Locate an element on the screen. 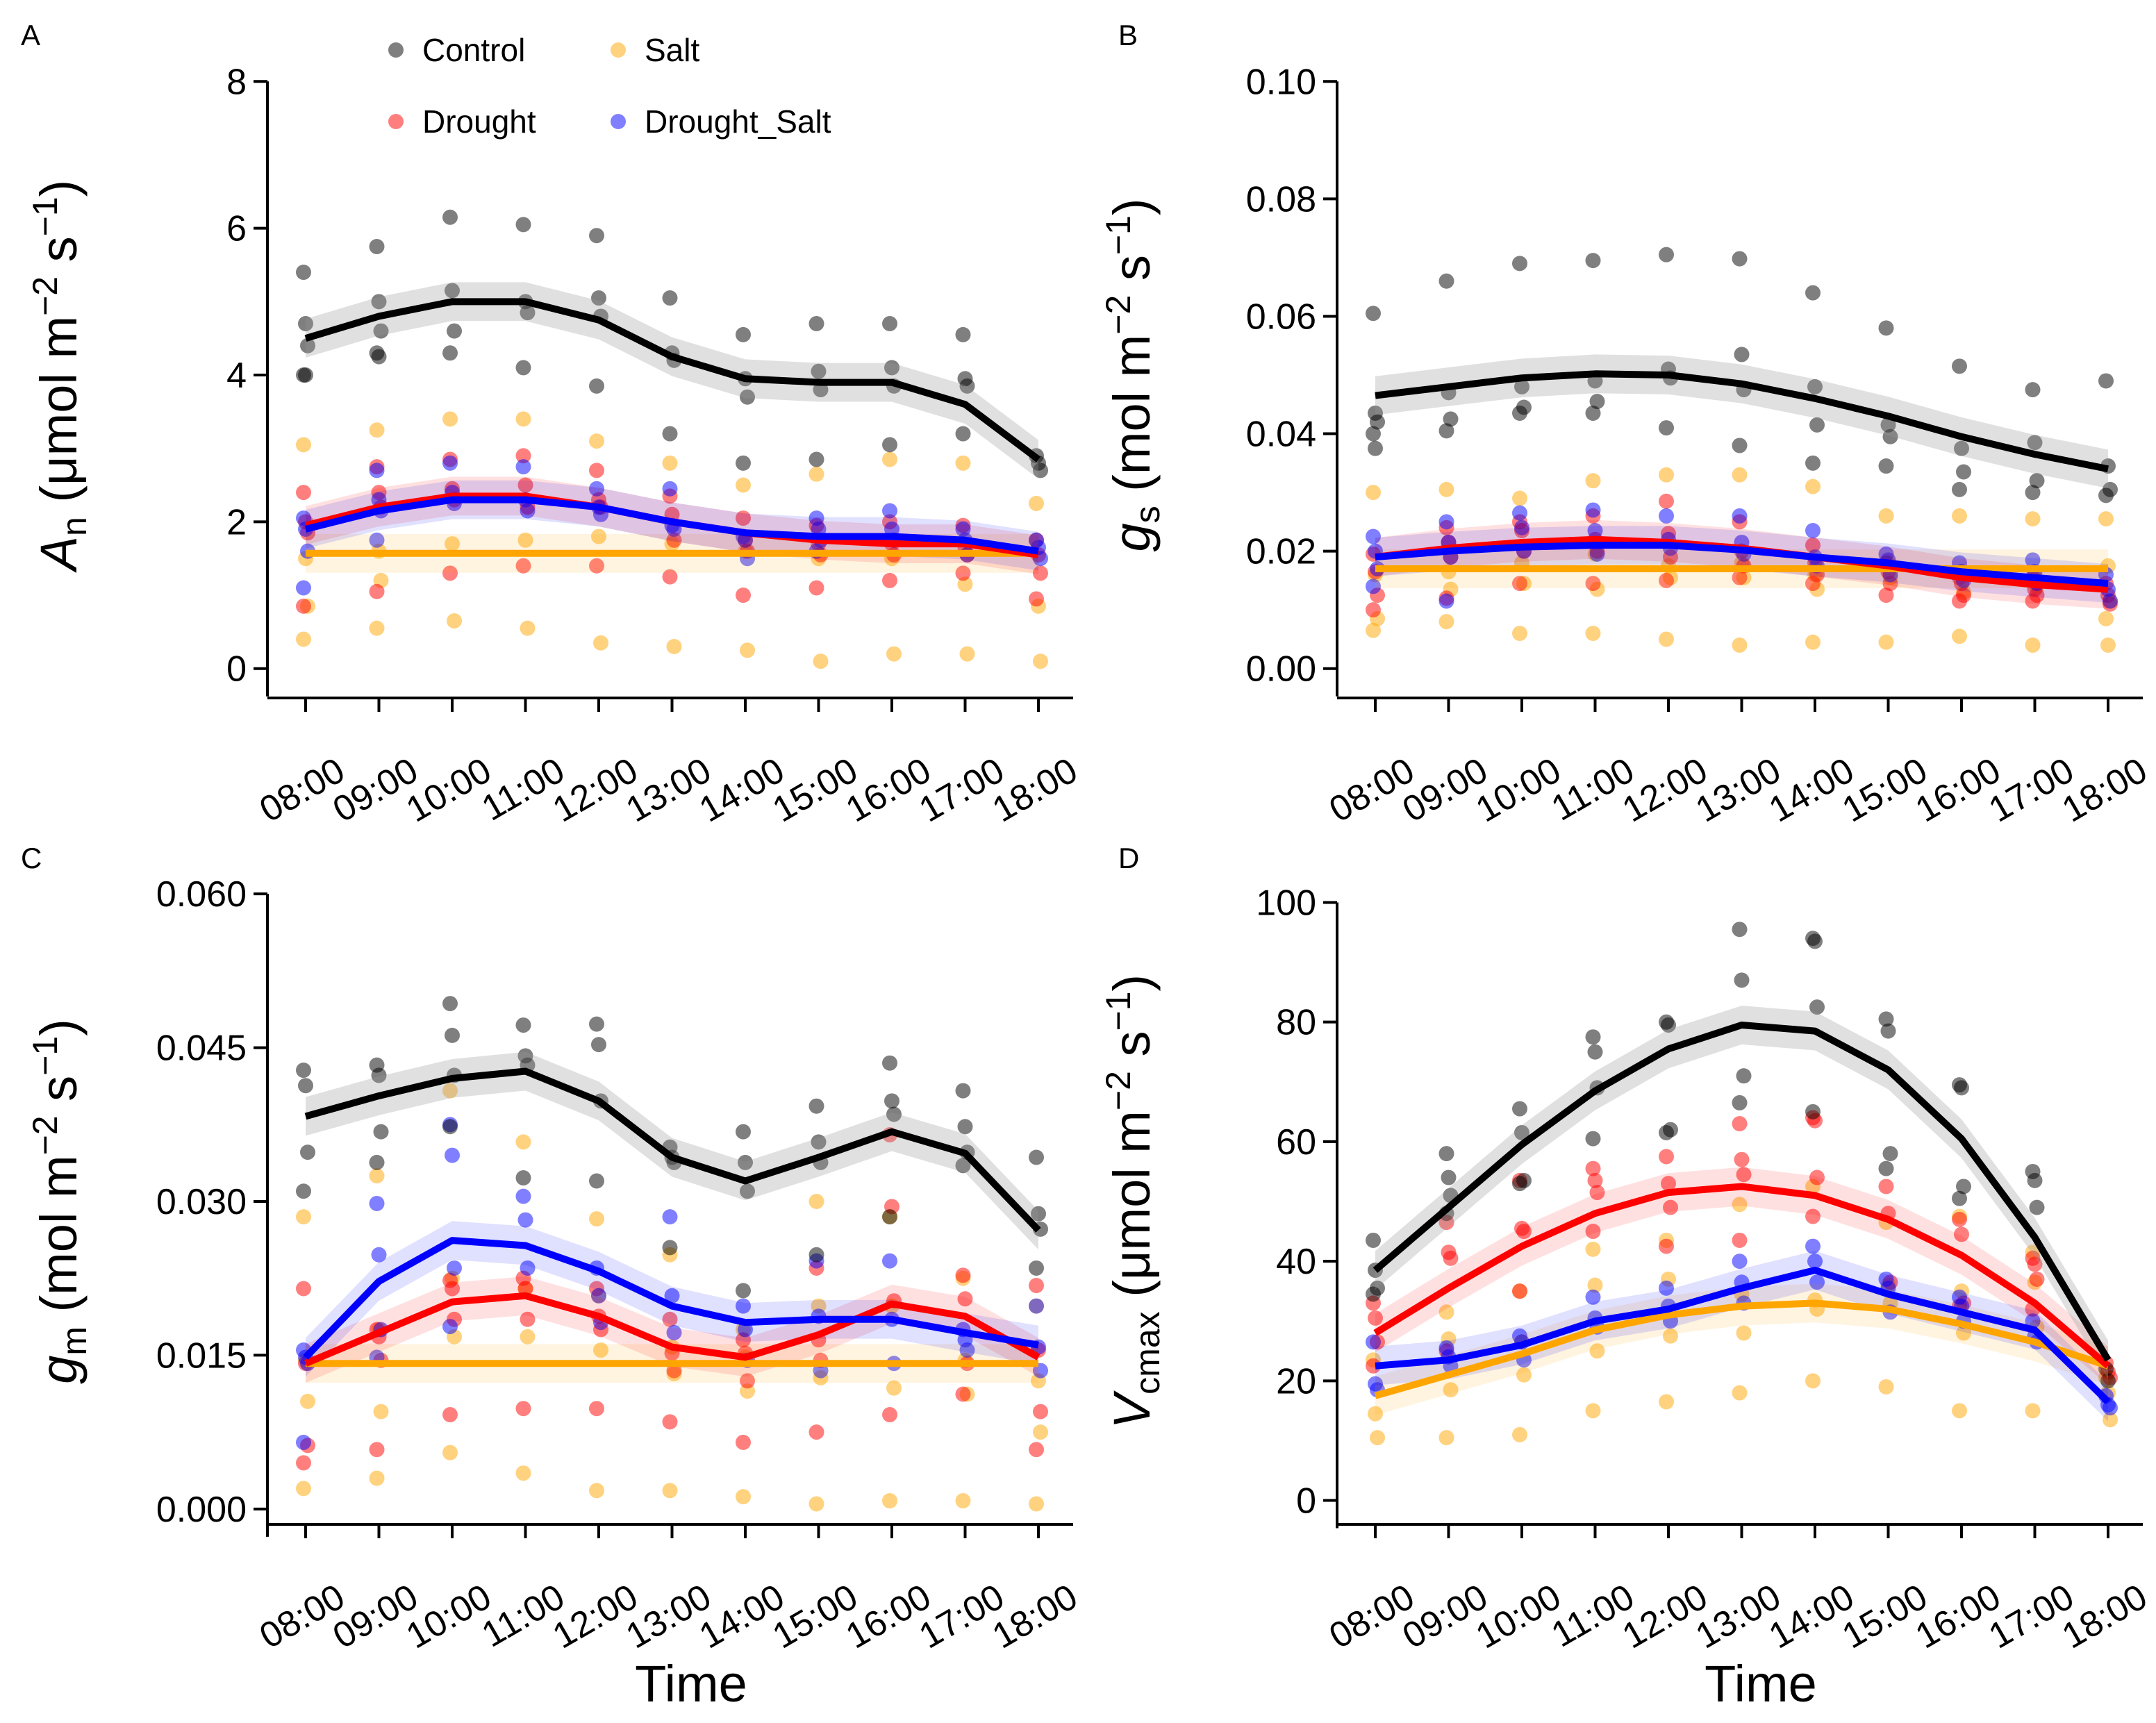 The width and height of the screenshot is (2156, 1723). y-tick-label: 0.04 is located at coordinates (1281, 435).